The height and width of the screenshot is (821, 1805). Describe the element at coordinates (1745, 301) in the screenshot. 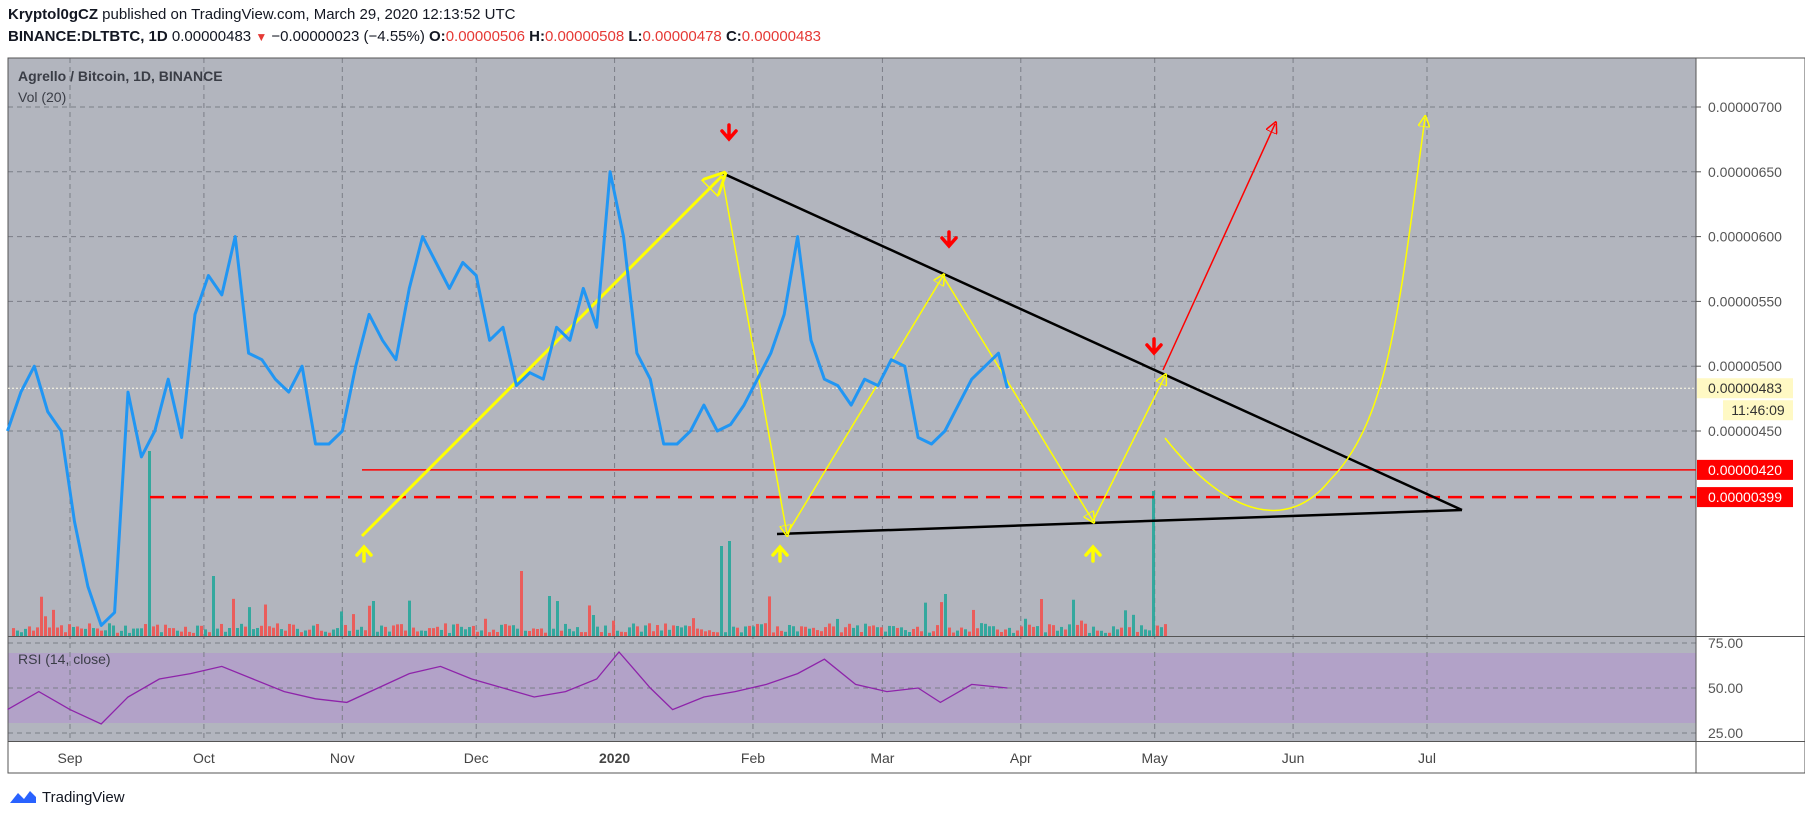

I see `price-tick-label: 0.00000550` at that location.